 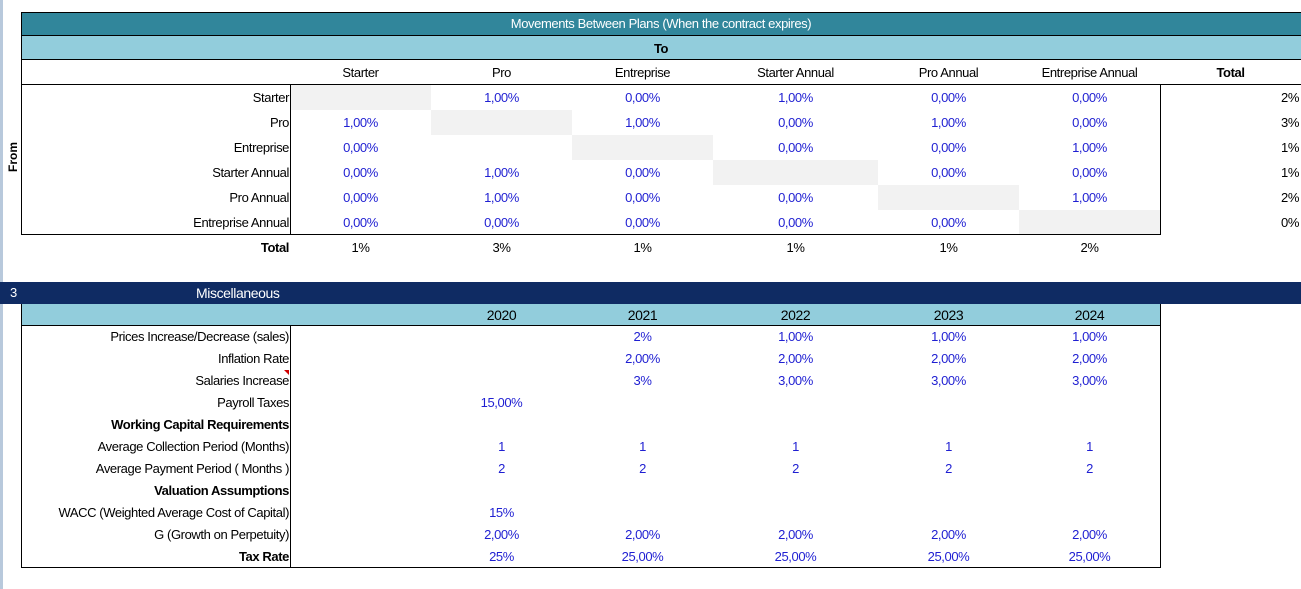 I want to click on to-label: To, so click(x=661, y=48).